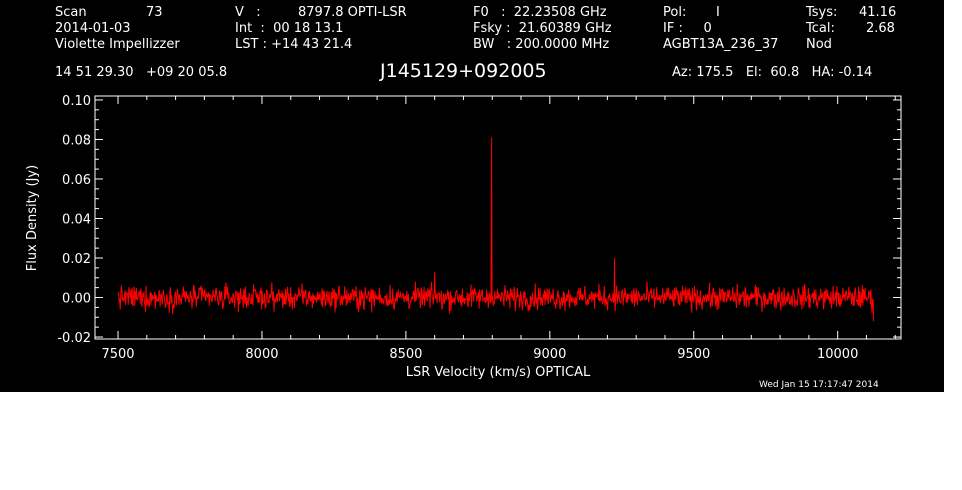 The height and width of the screenshot is (490, 962). Describe the element at coordinates (352, 12) in the screenshot. I see `velocity-value: 8797.8 OPTI-LSR` at that location.